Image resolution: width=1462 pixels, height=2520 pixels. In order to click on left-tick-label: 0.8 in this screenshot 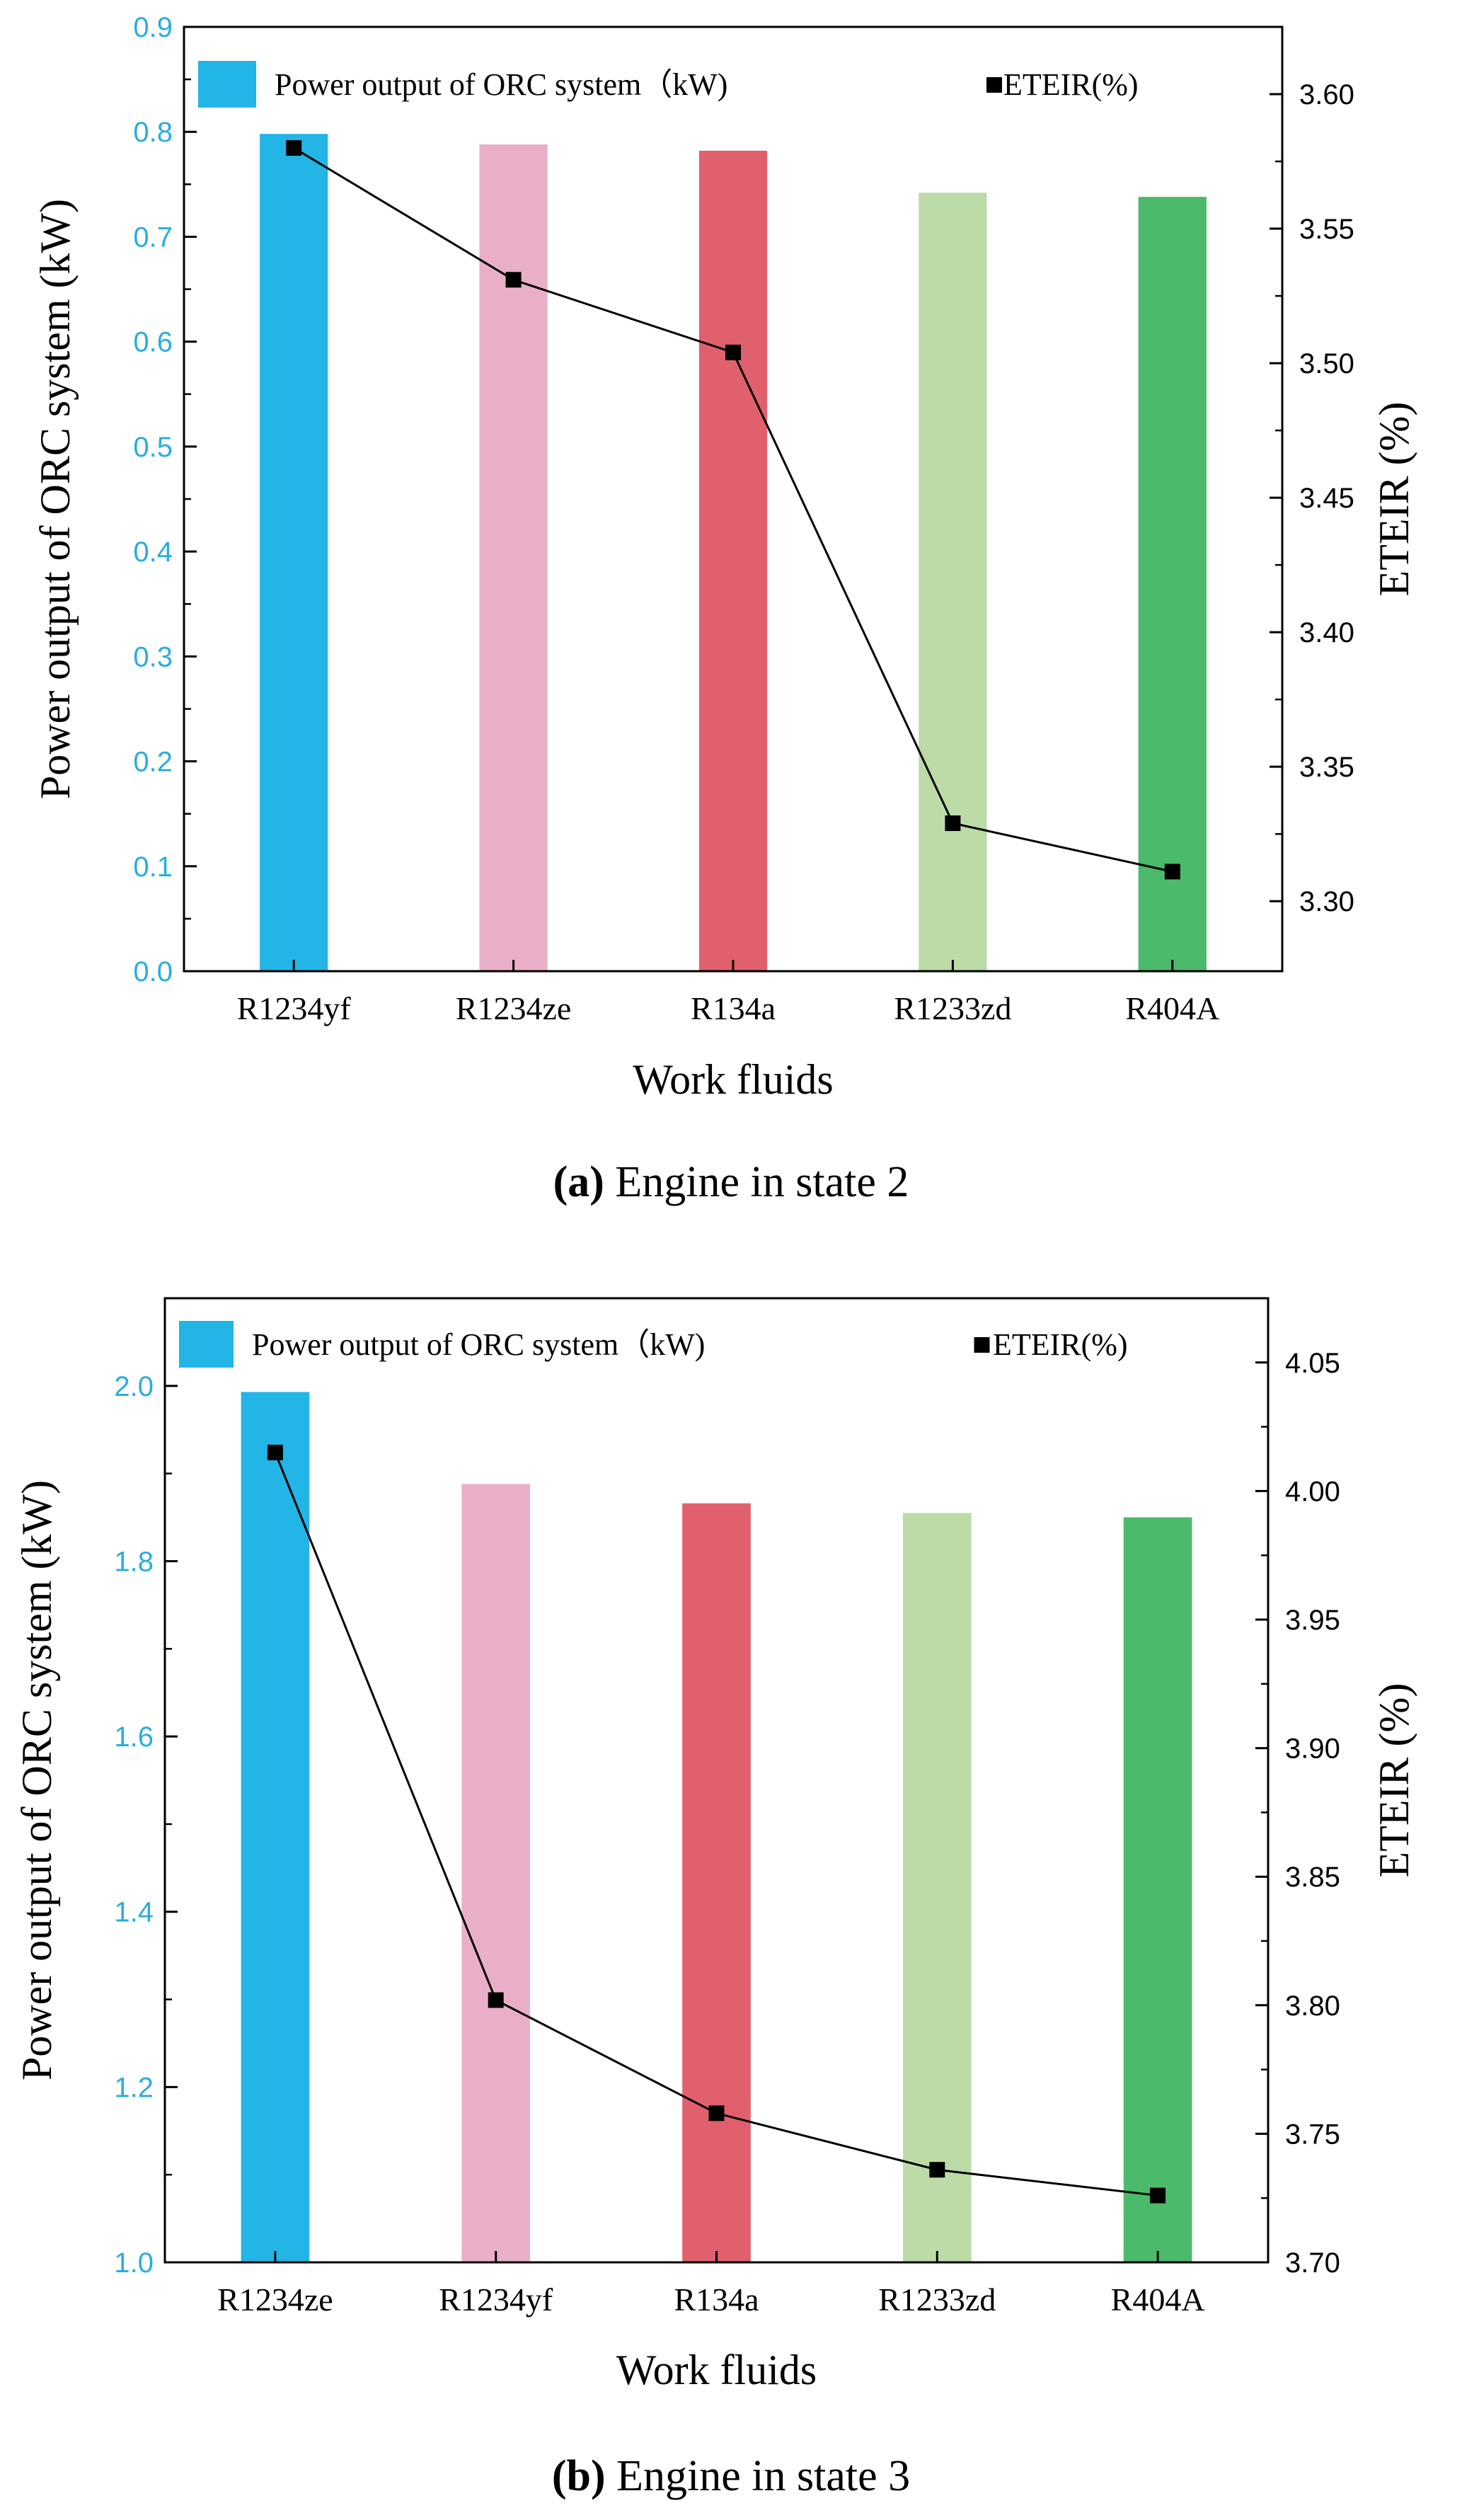, I will do `click(153, 132)`.